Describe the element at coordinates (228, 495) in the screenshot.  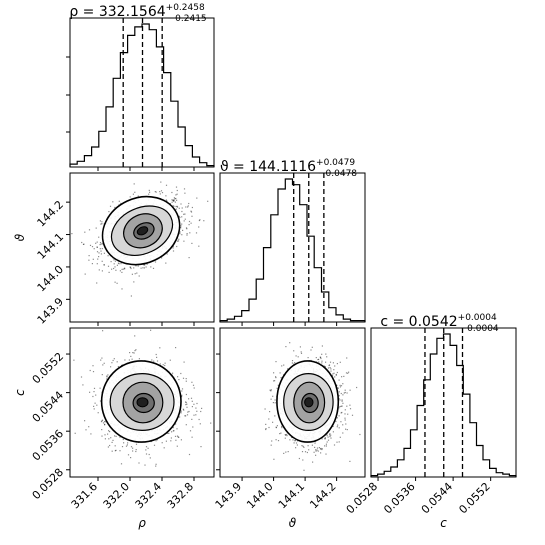
I see `x-tick-label: 143.9` at that location.